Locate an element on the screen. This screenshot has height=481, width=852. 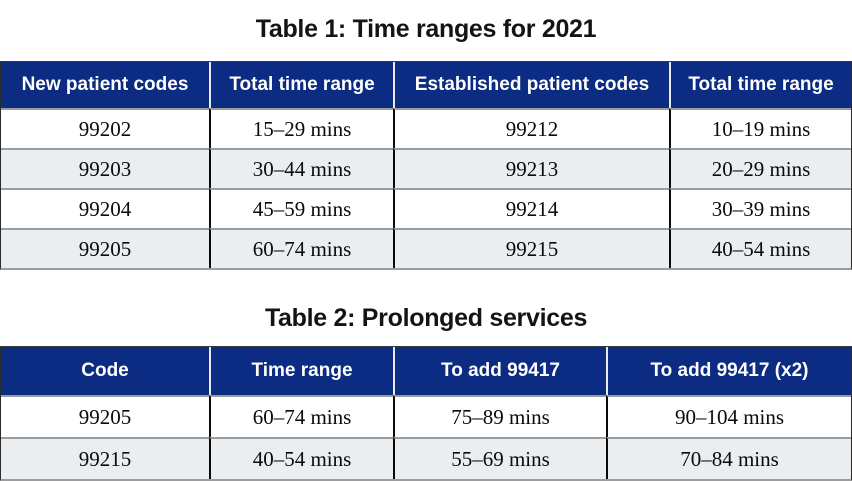
header-cell-new-patient-codes: New patient codes is located at coordinates (105, 85).